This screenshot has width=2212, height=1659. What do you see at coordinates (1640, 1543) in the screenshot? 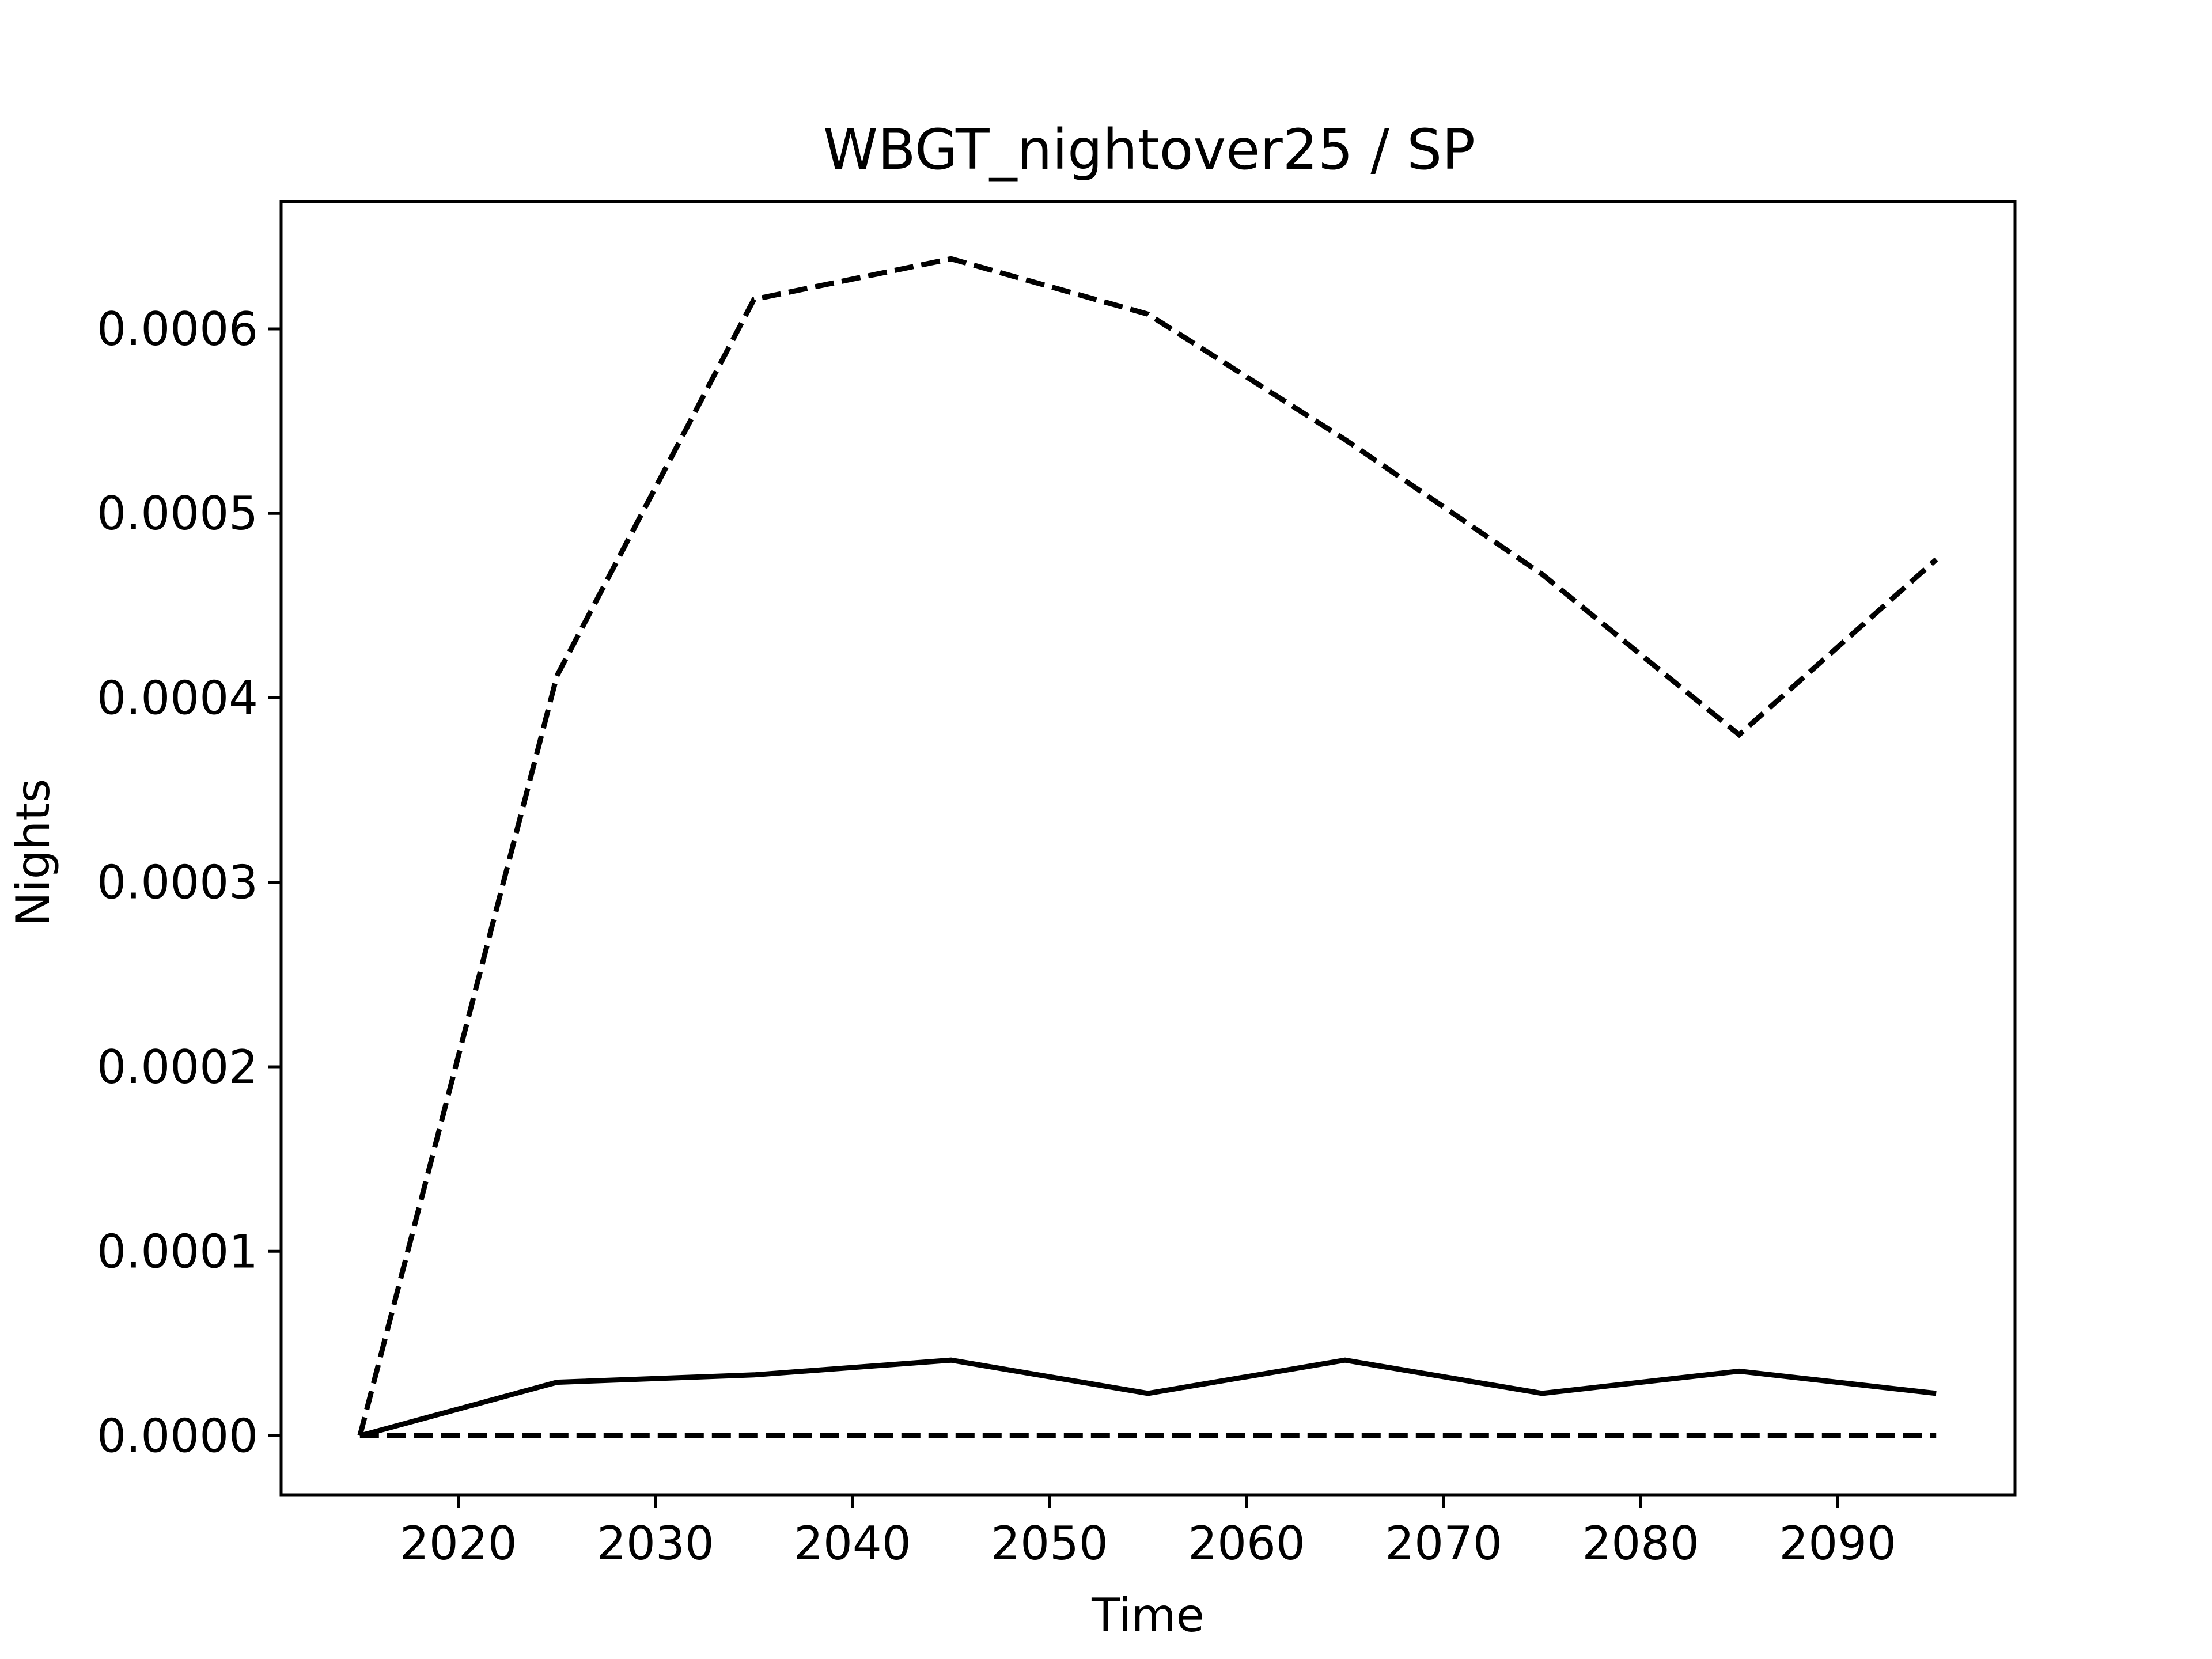
I see `x-tick-label: 2080` at bounding box center [1640, 1543].